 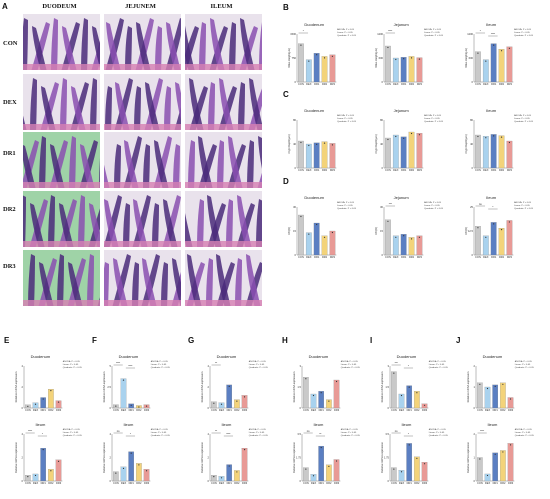 What do you see at coordinates (475, 457) in the screenshot?
I see `chart-j2-ytick-1: 1` at bounding box center [475, 457].